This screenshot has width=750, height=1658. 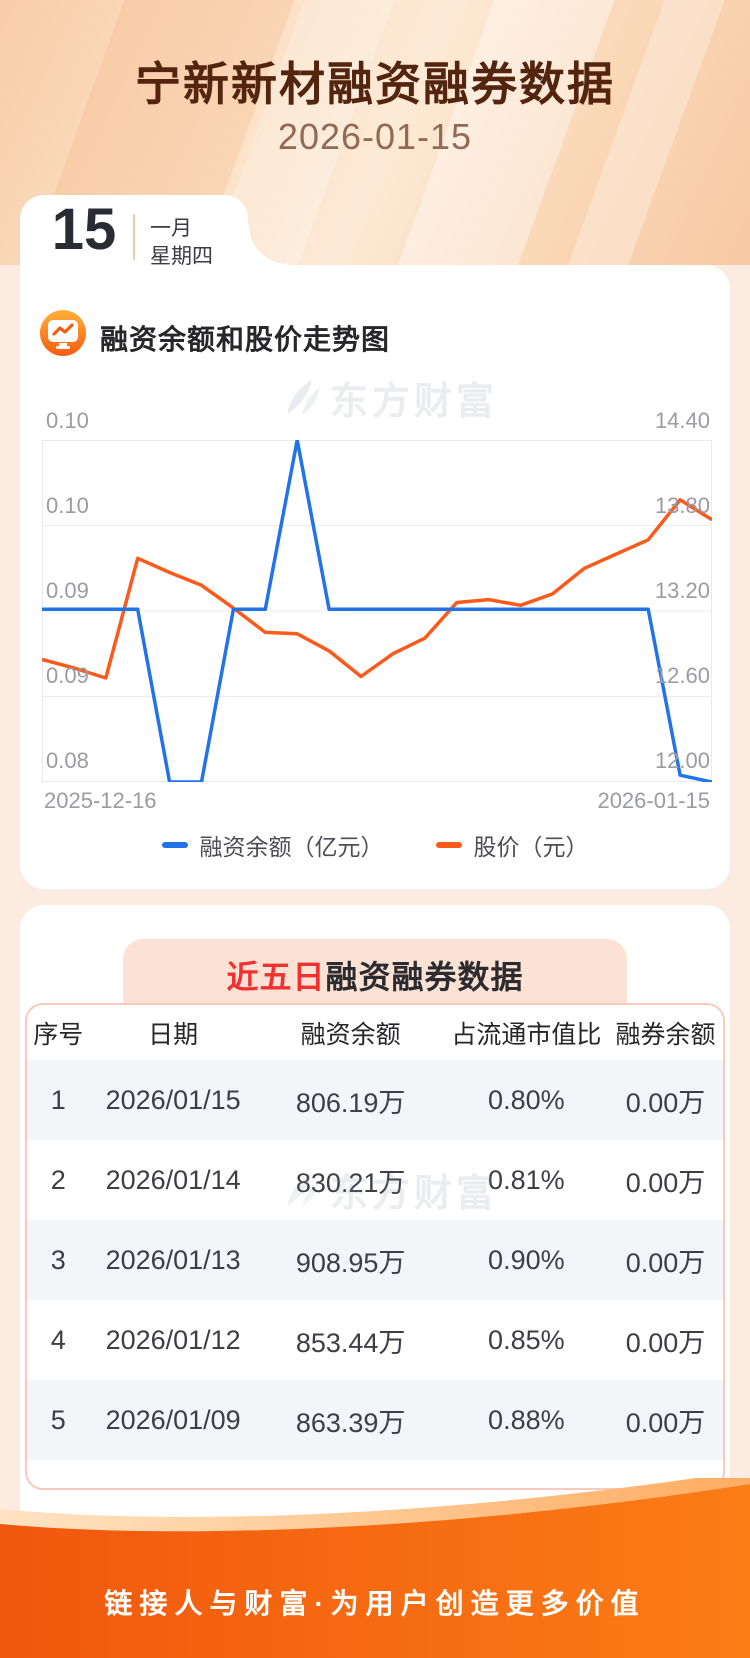 I want to click on cell-ratio: 0.81%, so click(x=526, y=1179).